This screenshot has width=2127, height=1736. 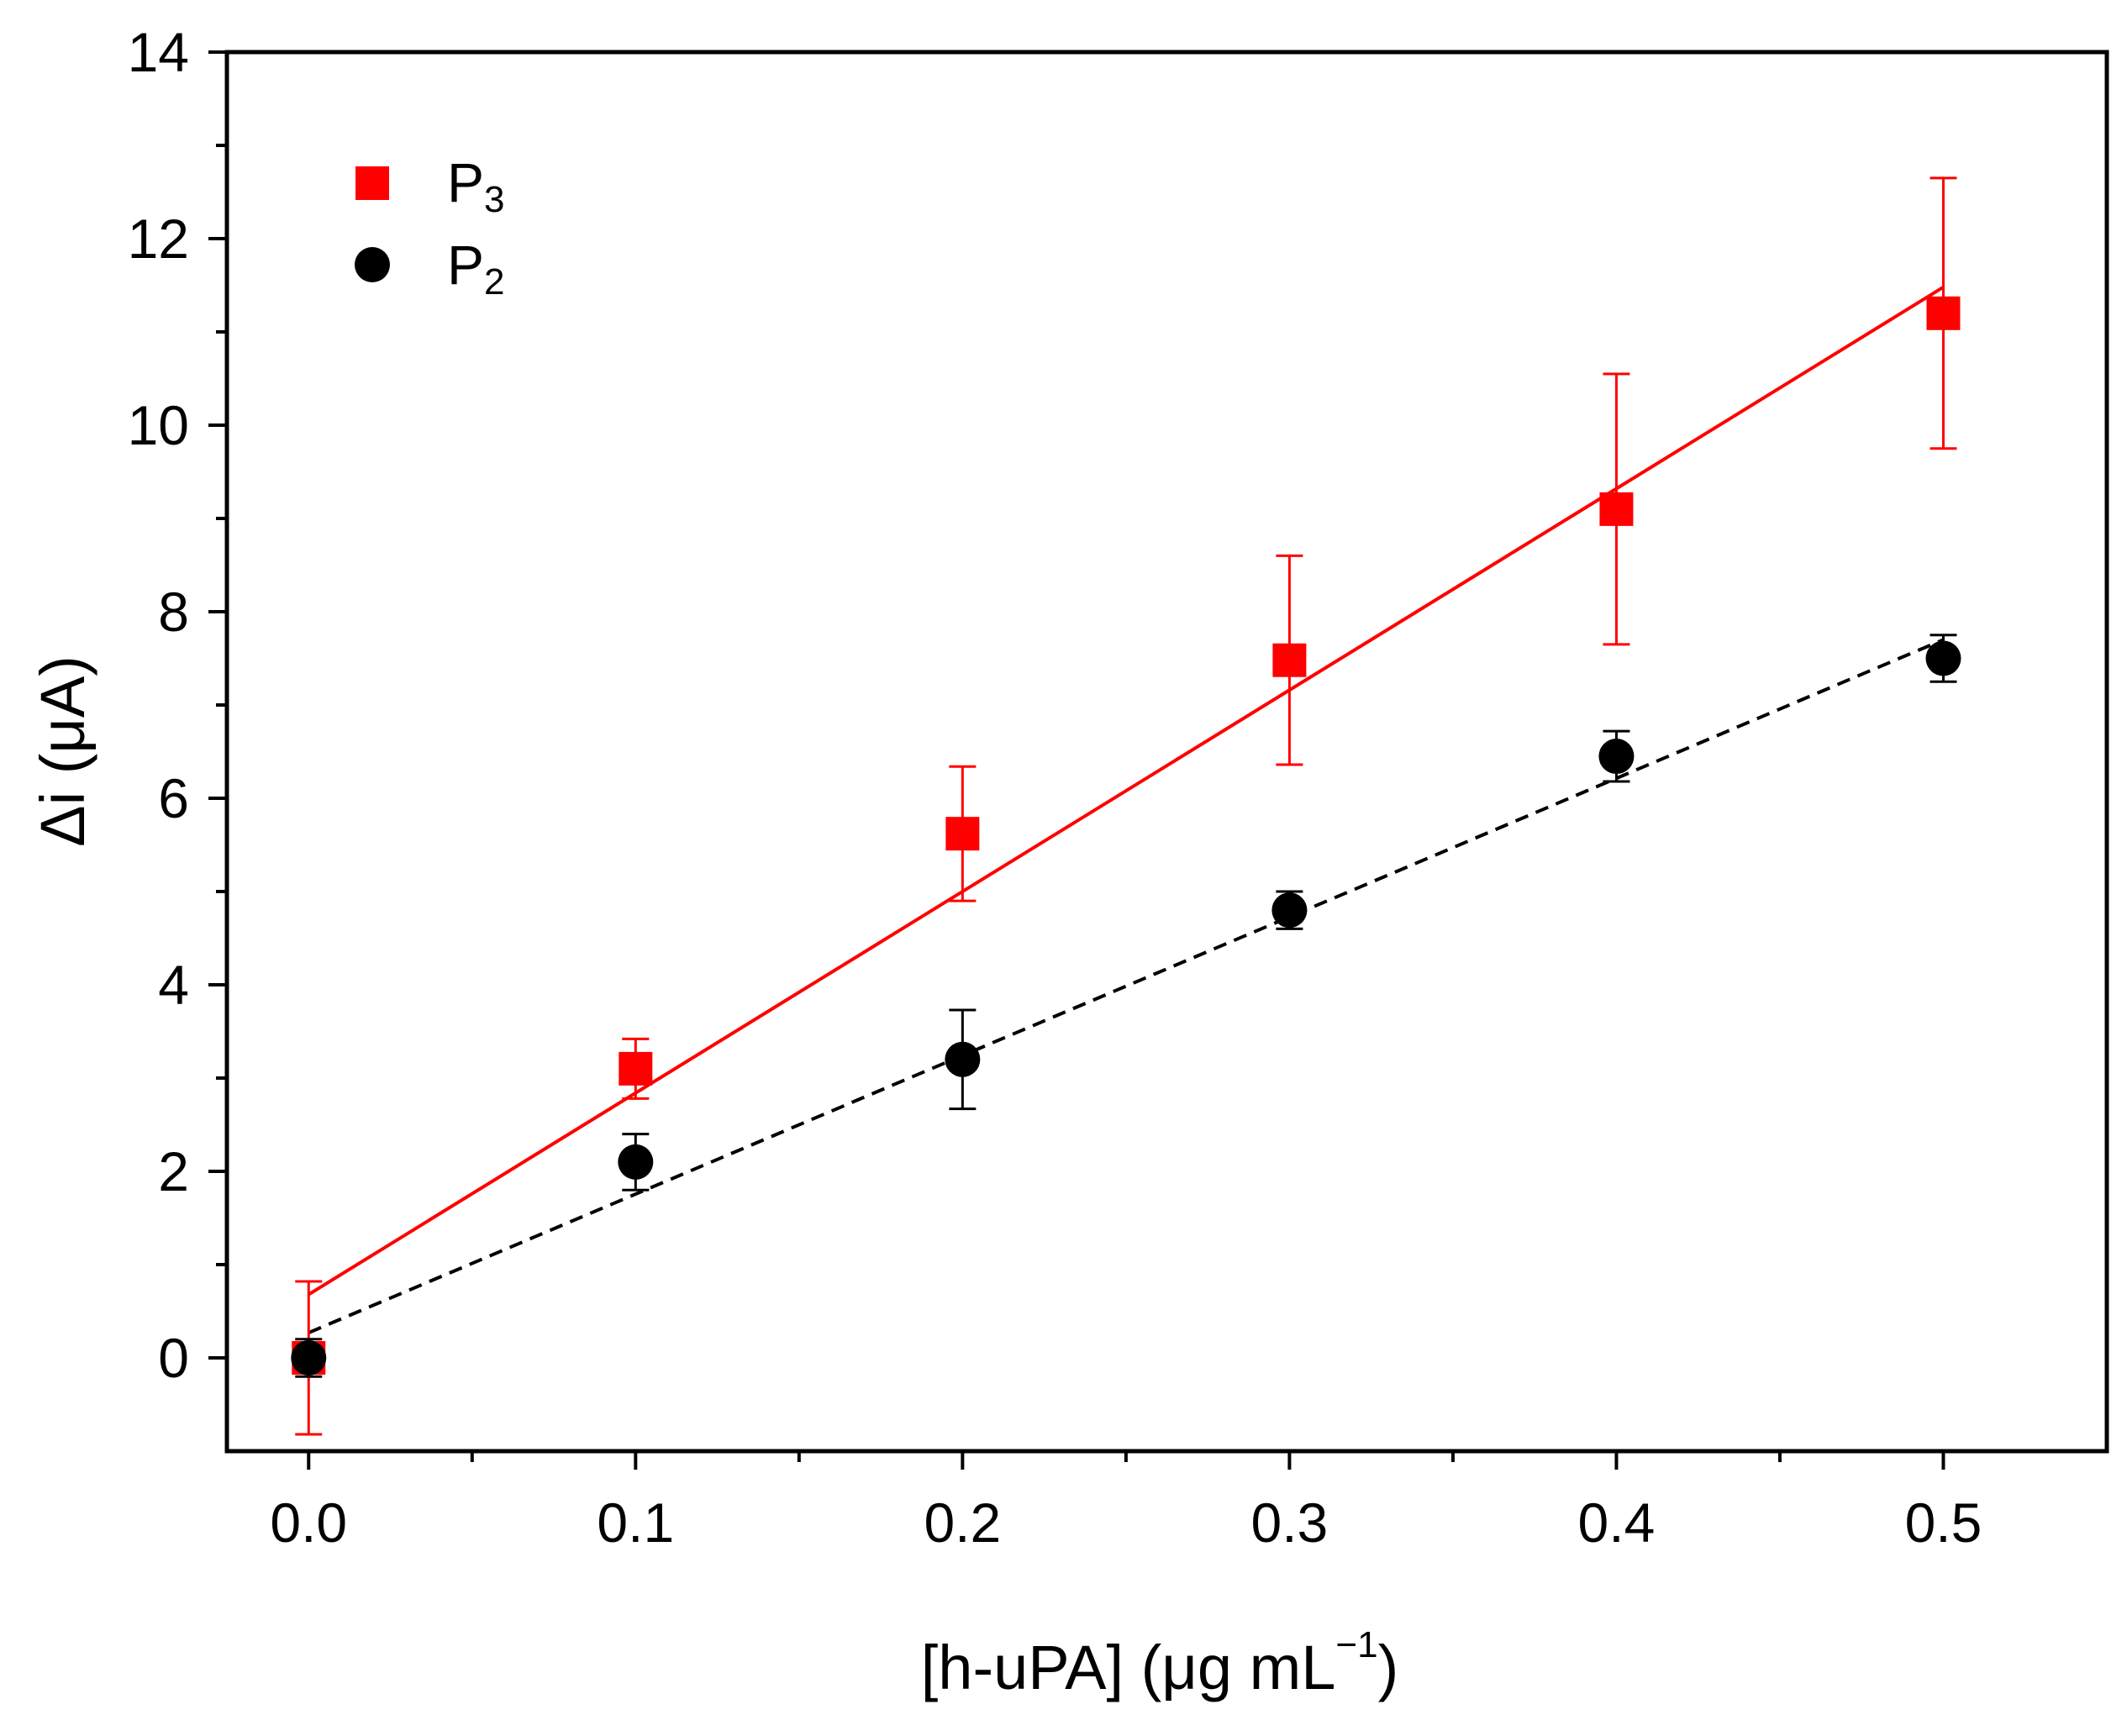 What do you see at coordinates (173, 985) in the screenshot?
I see `y-tick-label: 4` at bounding box center [173, 985].